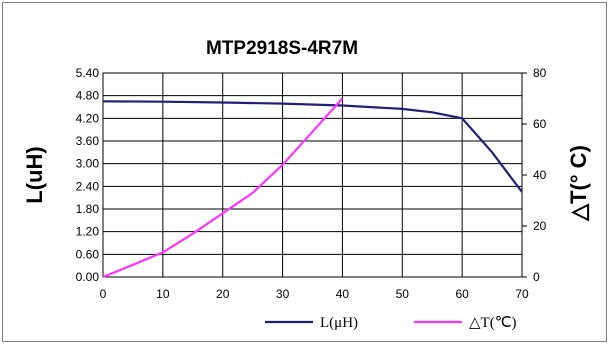 The width and height of the screenshot is (609, 344). I want to click on x-tick-label: 30, so click(283, 294).